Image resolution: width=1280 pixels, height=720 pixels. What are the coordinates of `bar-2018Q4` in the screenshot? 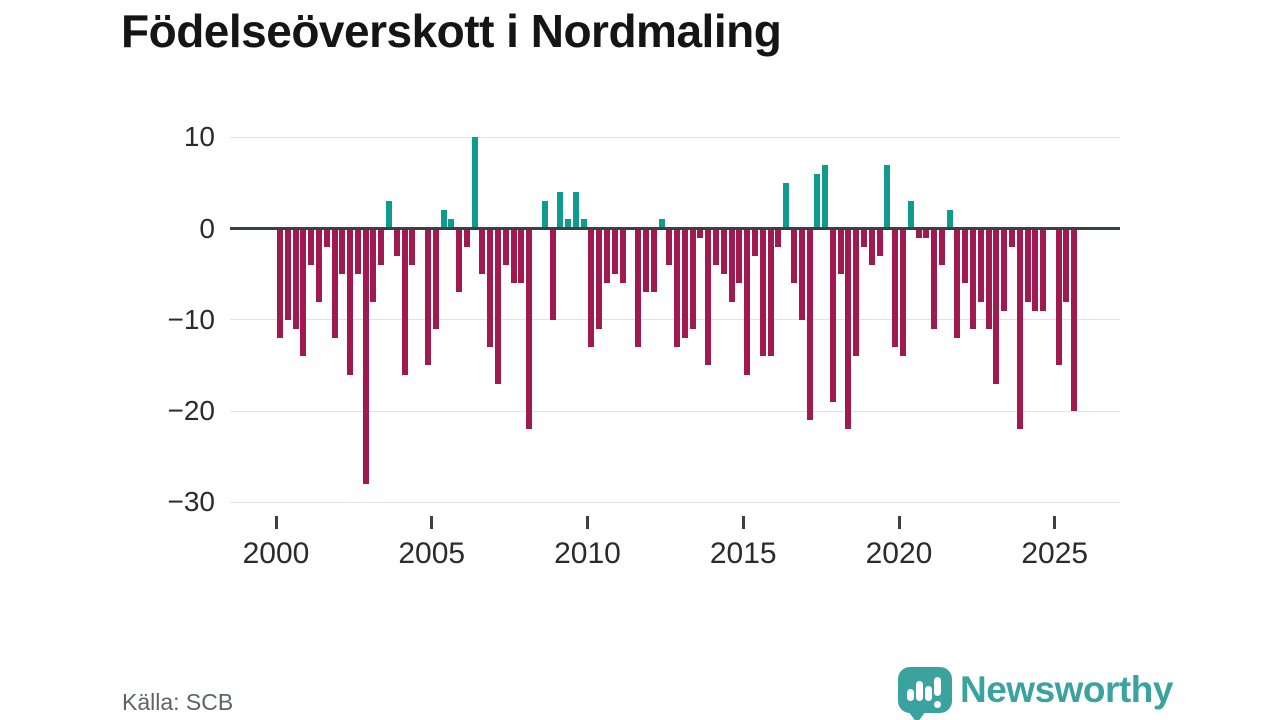 It's located at (864, 237).